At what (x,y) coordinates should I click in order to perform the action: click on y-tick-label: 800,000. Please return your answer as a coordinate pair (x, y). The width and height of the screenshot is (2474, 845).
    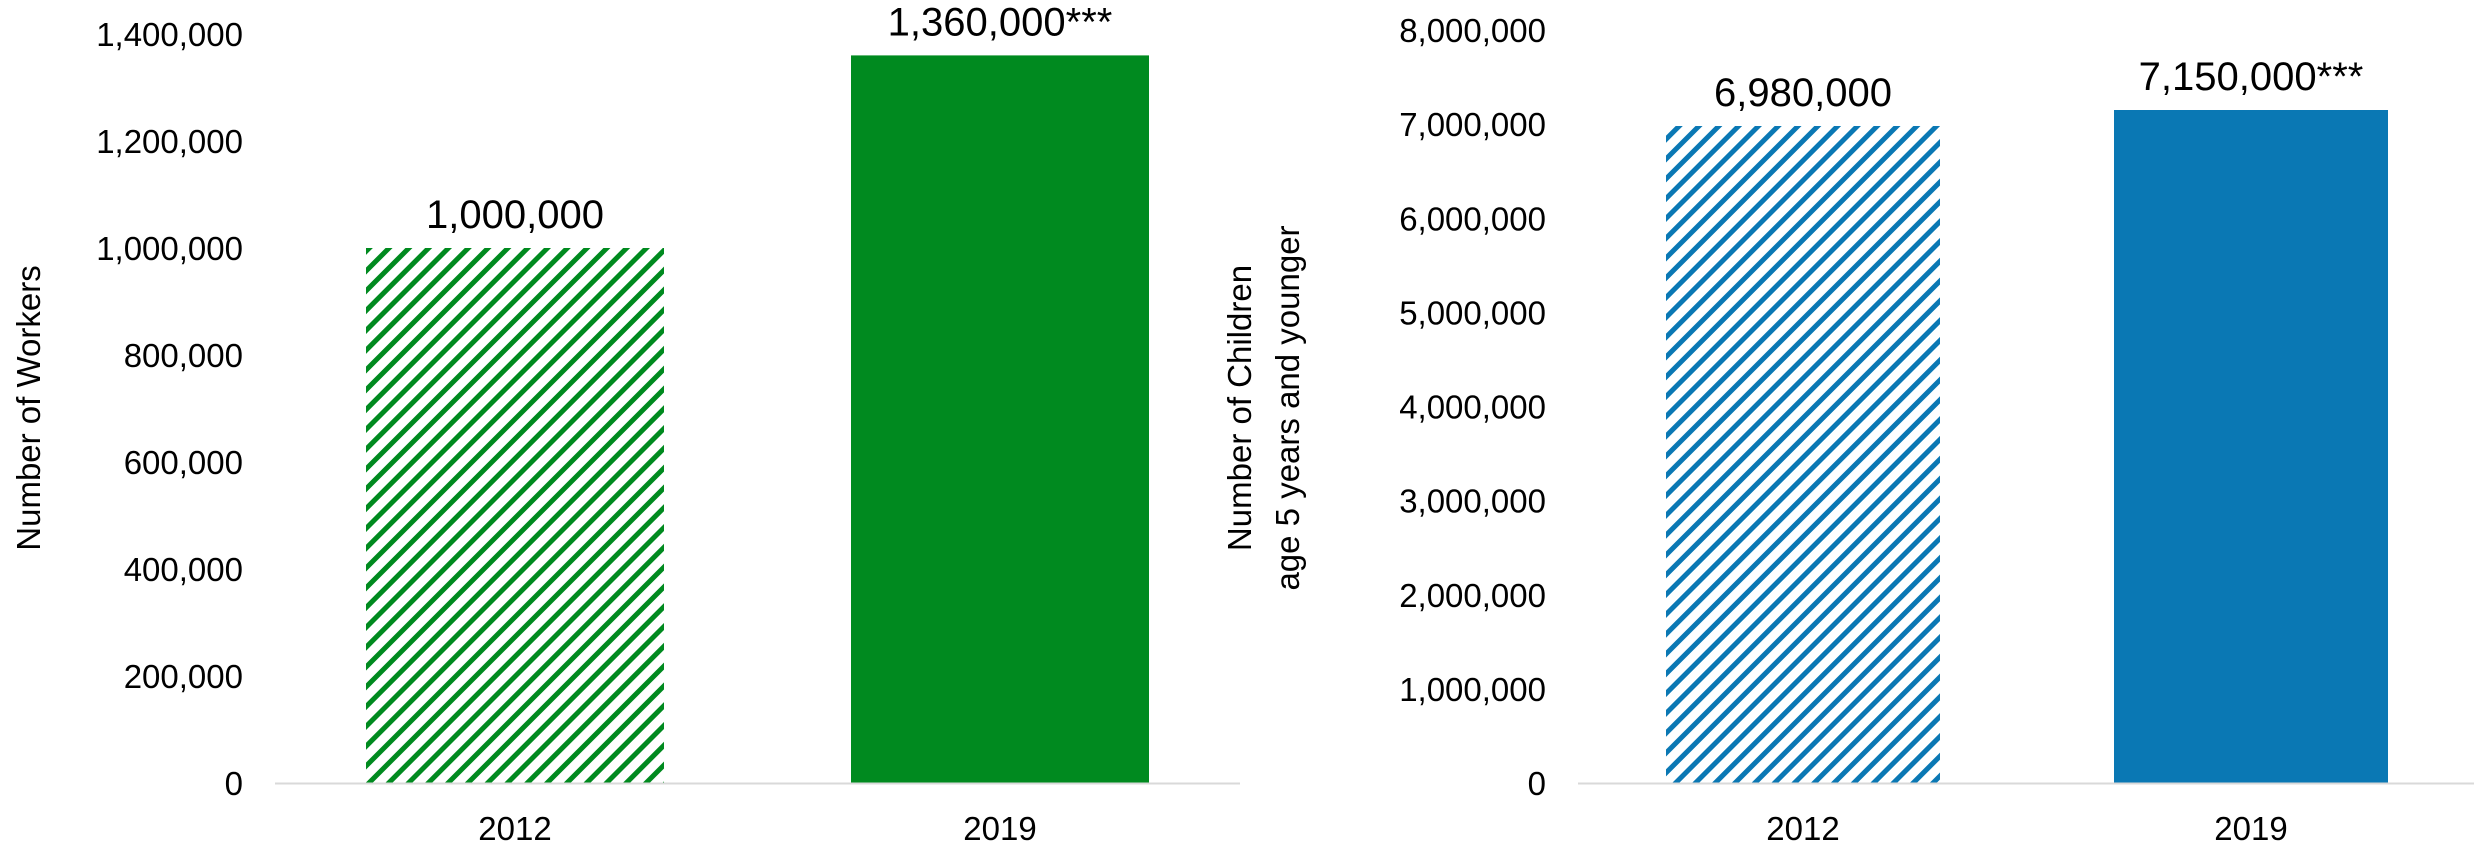
    Looking at the image, I should click on (183, 355).